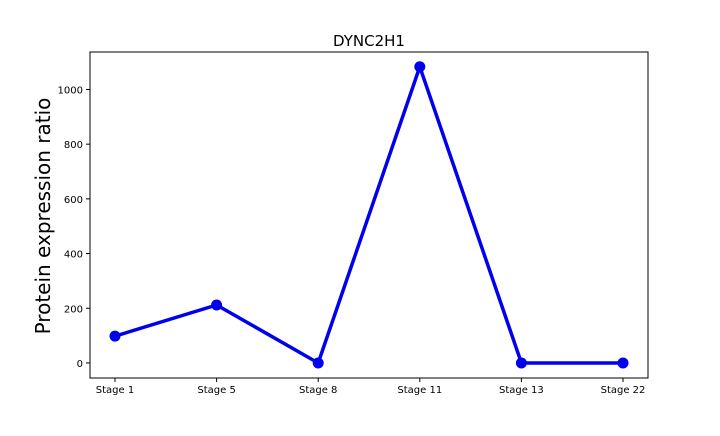 This screenshot has height=436, width=720. Describe the element at coordinates (73, 309) in the screenshot. I see `y-tick-label: 200` at that location.